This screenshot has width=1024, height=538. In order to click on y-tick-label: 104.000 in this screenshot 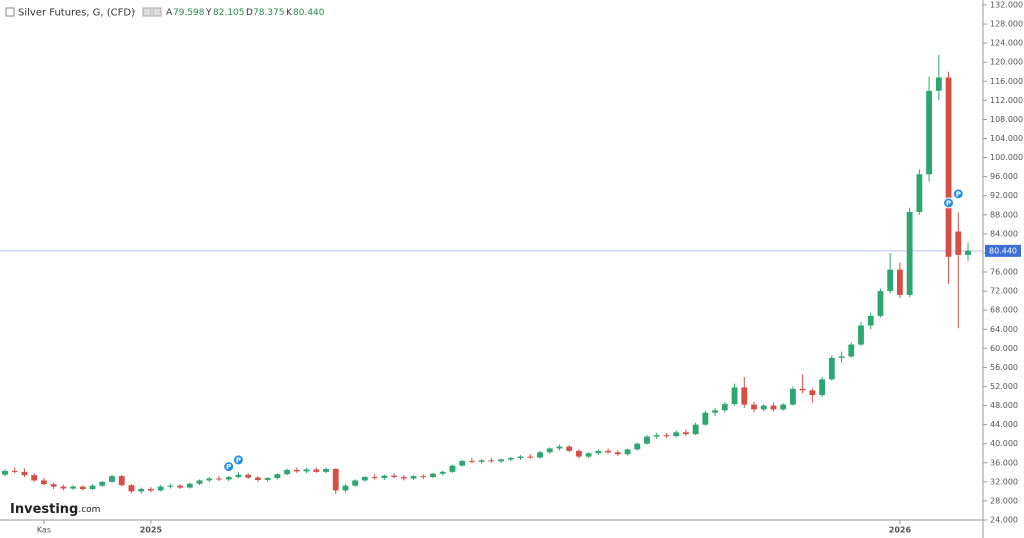, I will do `click(1006, 138)`.